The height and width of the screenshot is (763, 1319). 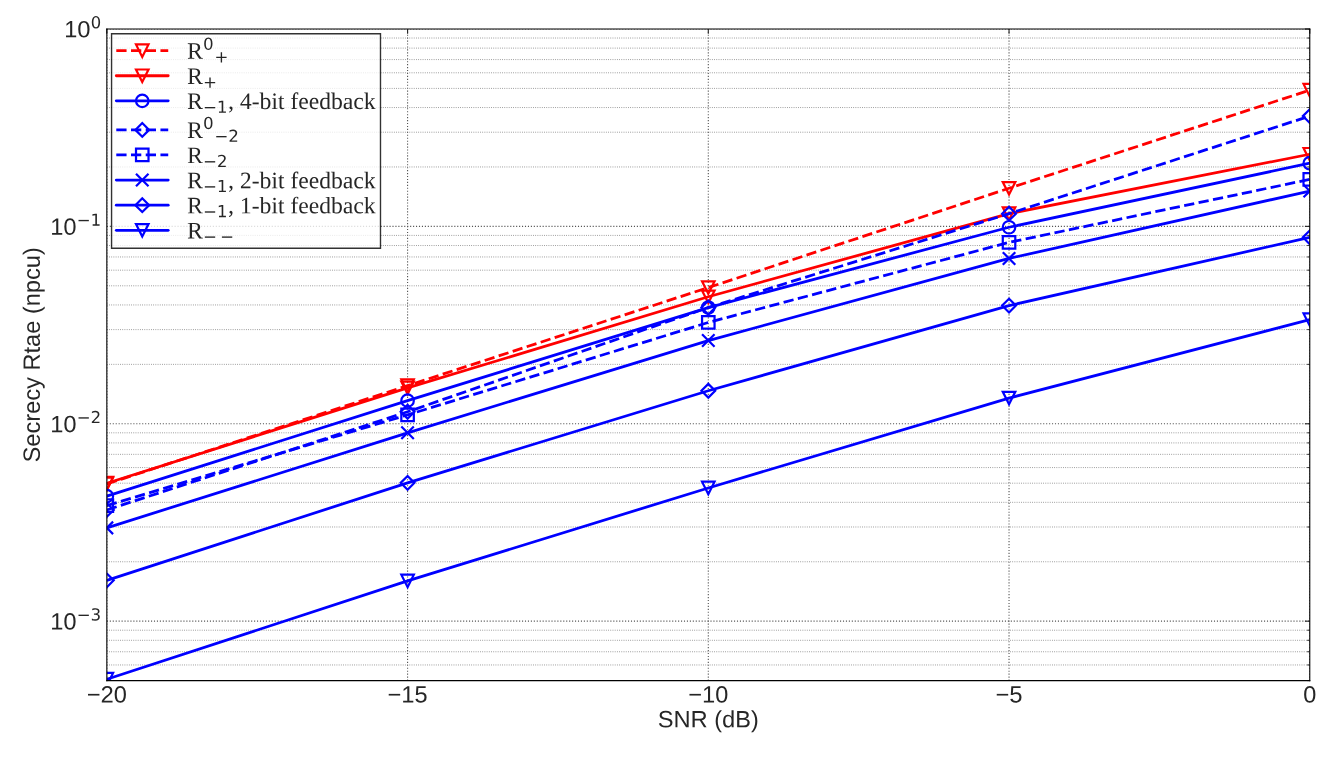 I want to click on x-tick-label: −10, so click(x=708, y=694).